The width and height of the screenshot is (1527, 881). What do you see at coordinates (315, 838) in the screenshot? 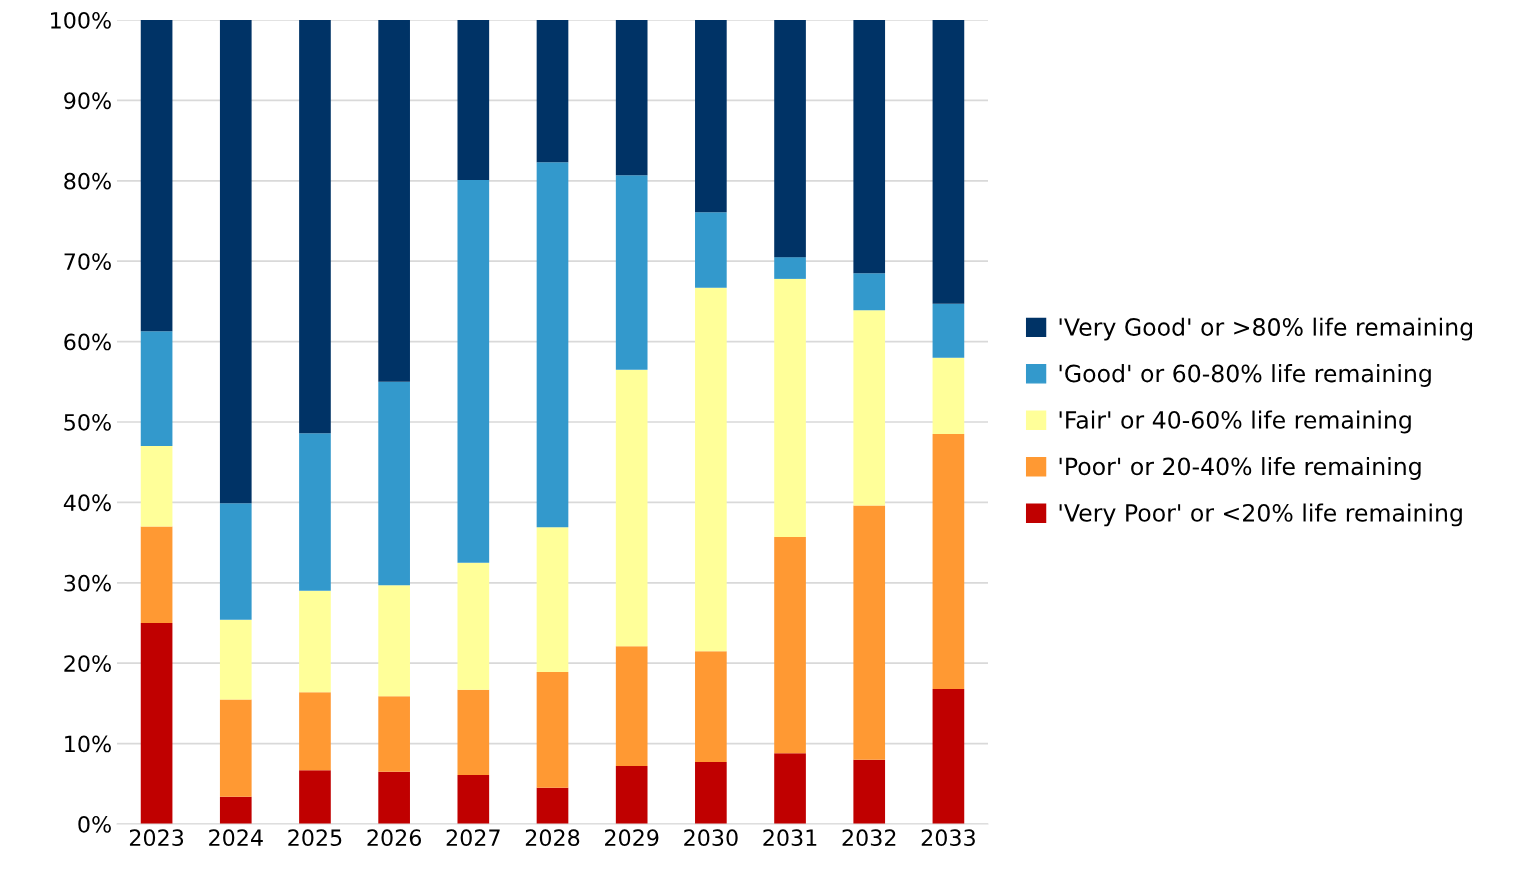
I see `x-tick-label: 2025` at bounding box center [315, 838].